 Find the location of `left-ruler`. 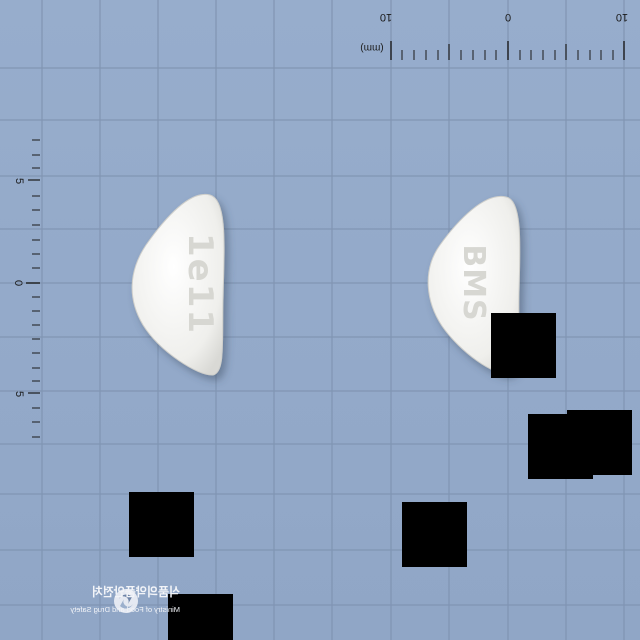

left-ruler is located at coordinates (33, 288).